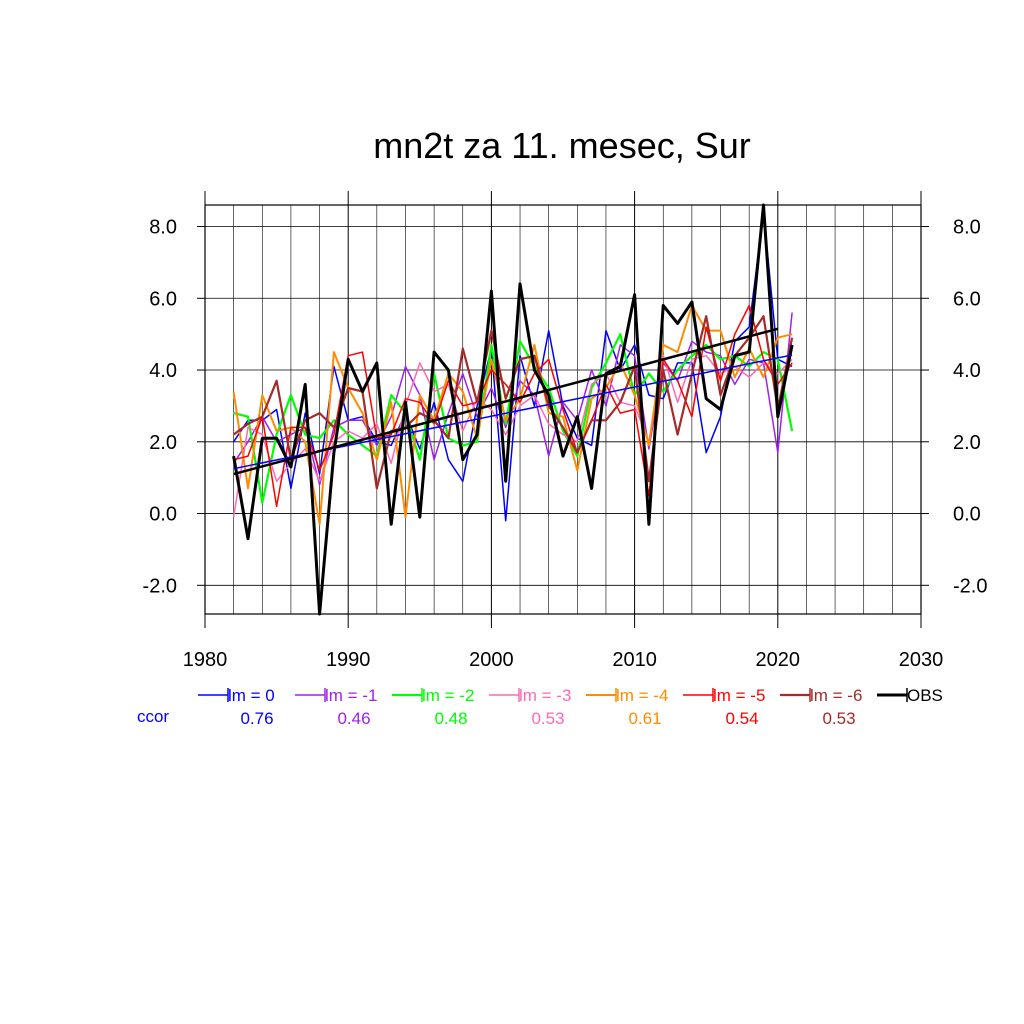 The image size is (1024, 1024). Describe the element at coordinates (967, 515) in the screenshot. I see `y-tick-label-right: 0.0` at that location.